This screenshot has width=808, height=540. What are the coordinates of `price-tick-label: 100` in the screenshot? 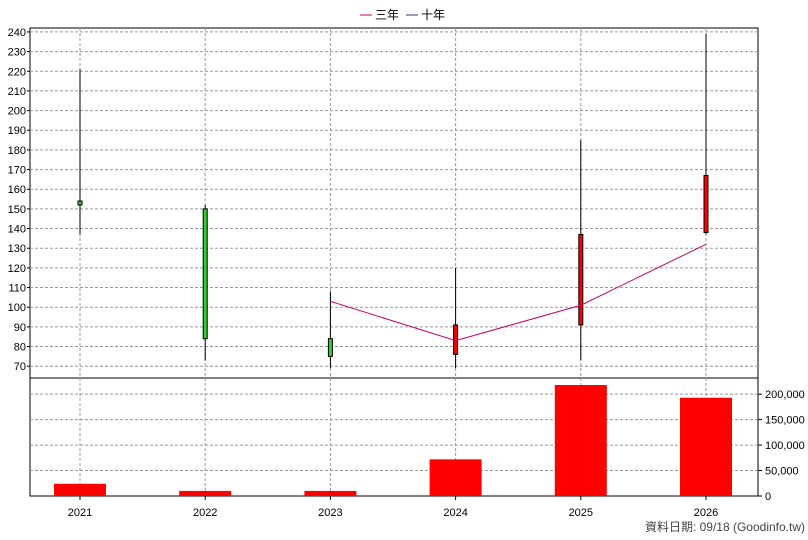 It's located at (17, 308).